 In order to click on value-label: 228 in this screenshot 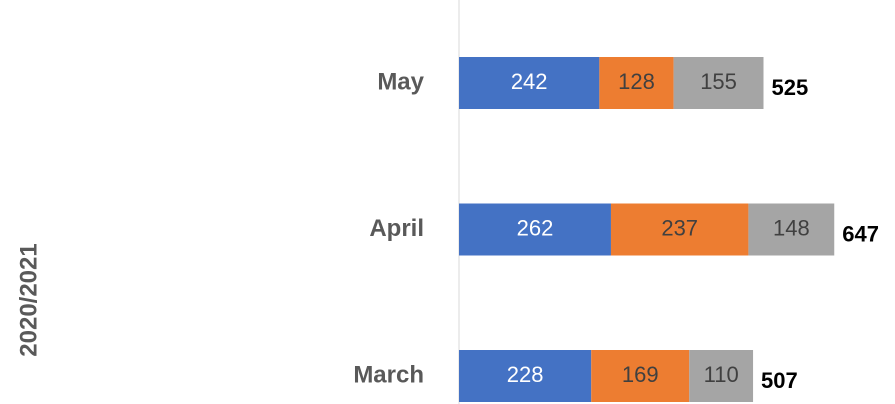, I will do `click(525, 374)`.